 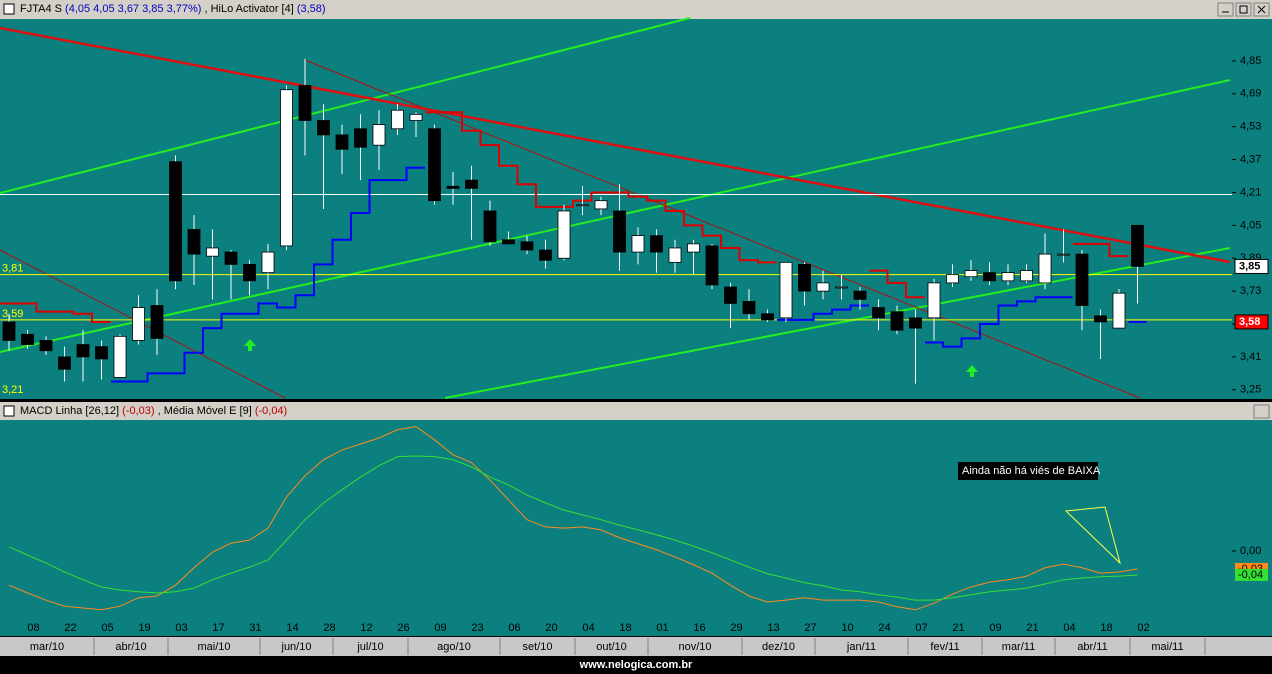 What do you see at coordinates (218, 628) in the screenshot?
I see `x-tick-label: 17` at bounding box center [218, 628].